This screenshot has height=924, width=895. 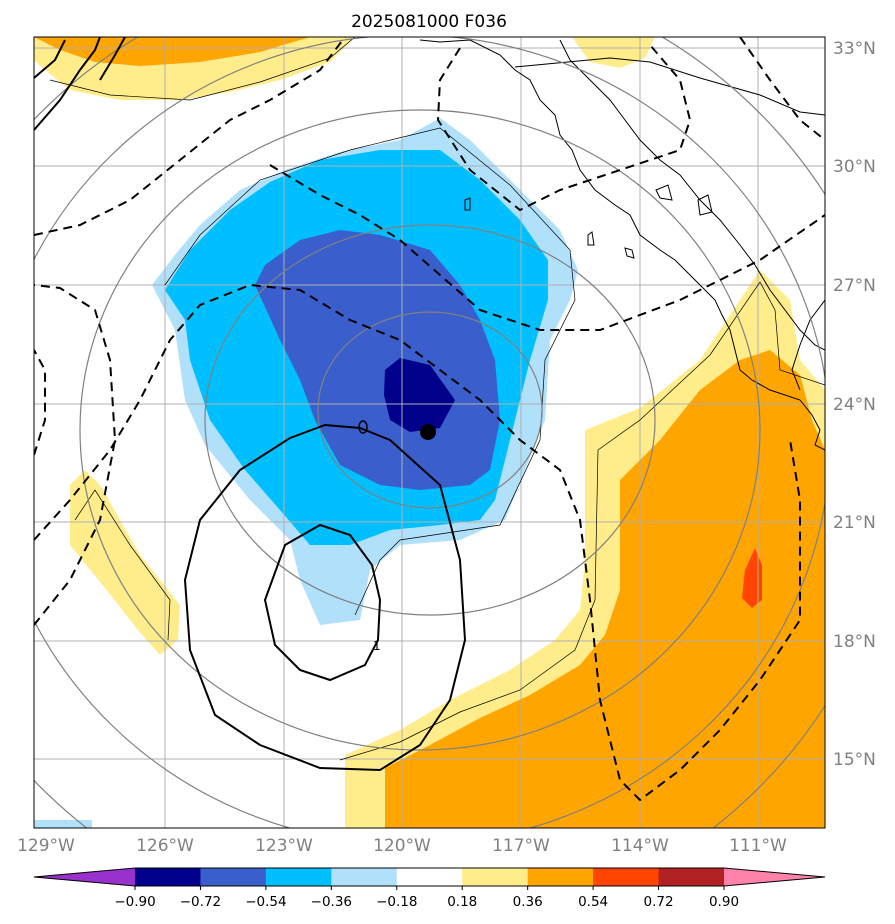 I want to click on shading-outline-north, so click(x=202, y=69).